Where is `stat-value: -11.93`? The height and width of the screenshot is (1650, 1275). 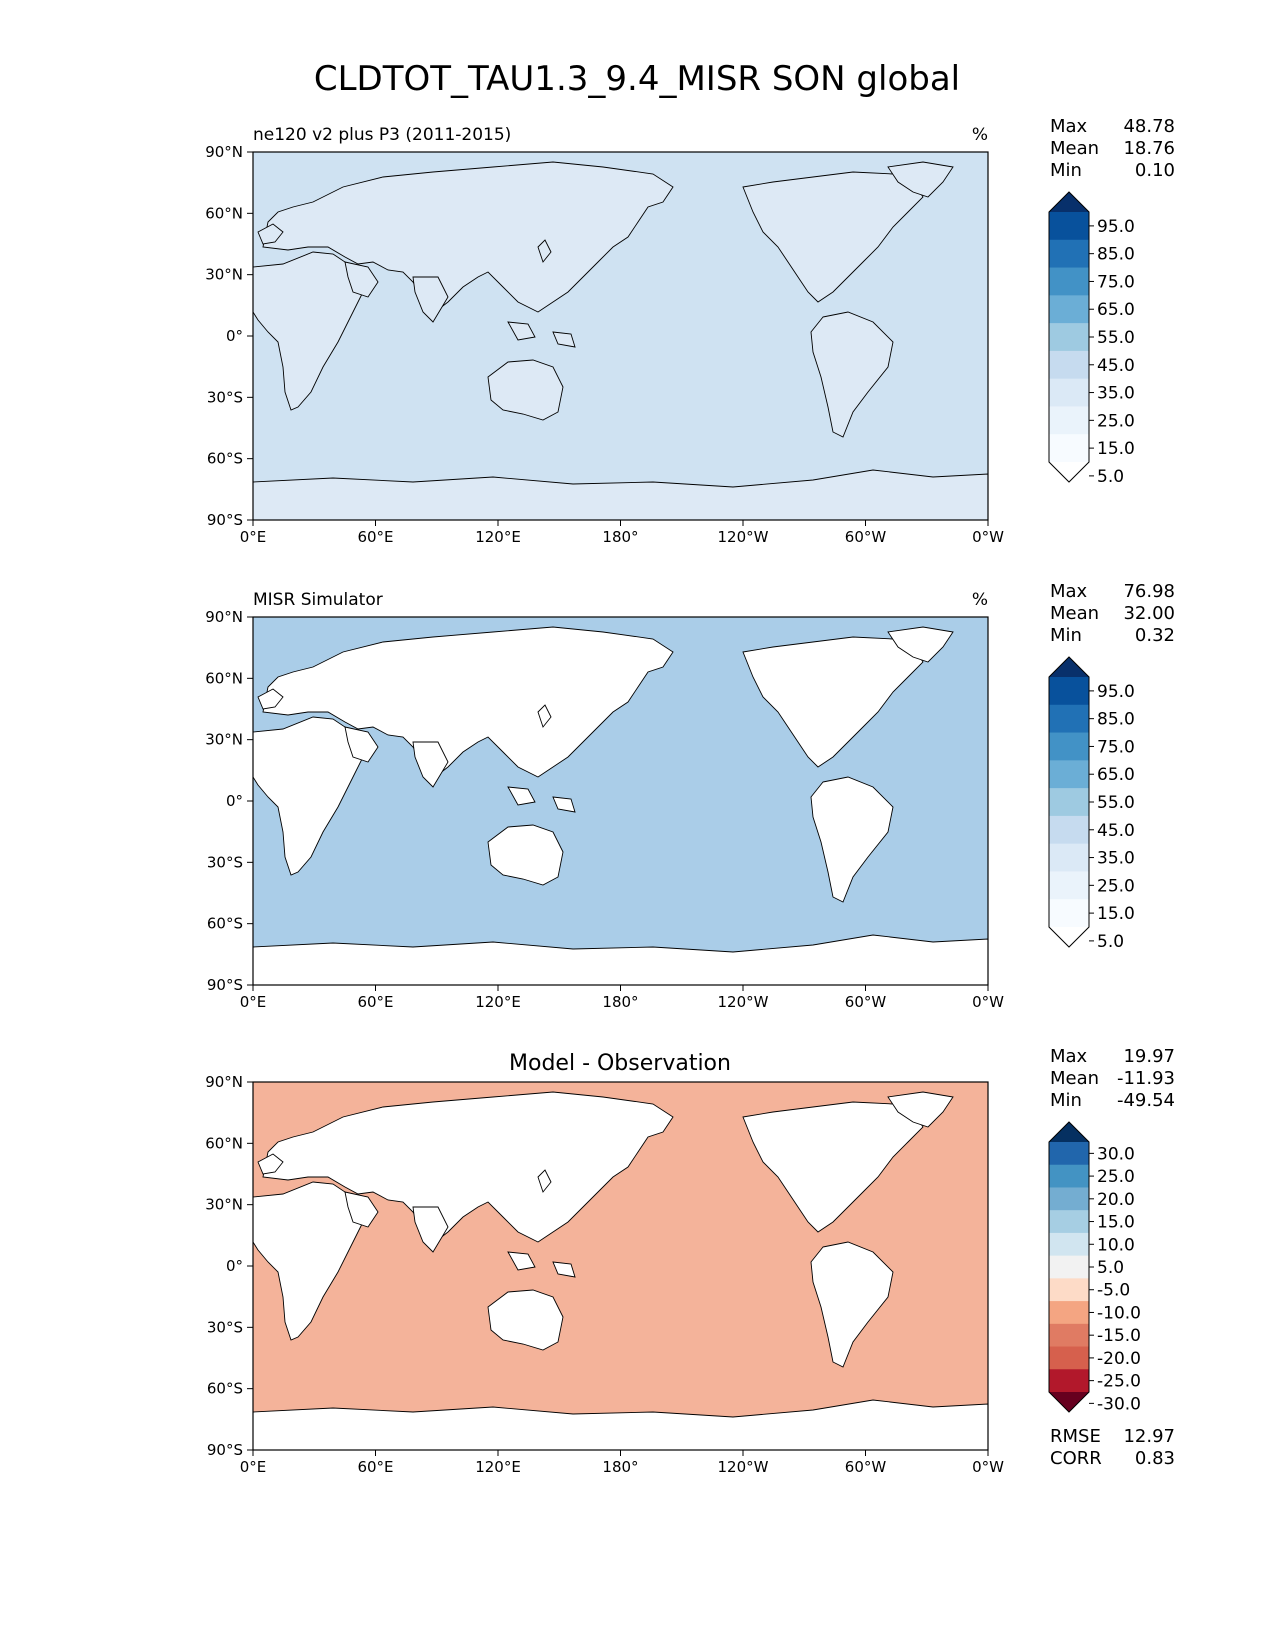 stat-value: -11.93 is located at coordinates (1146, 1078).